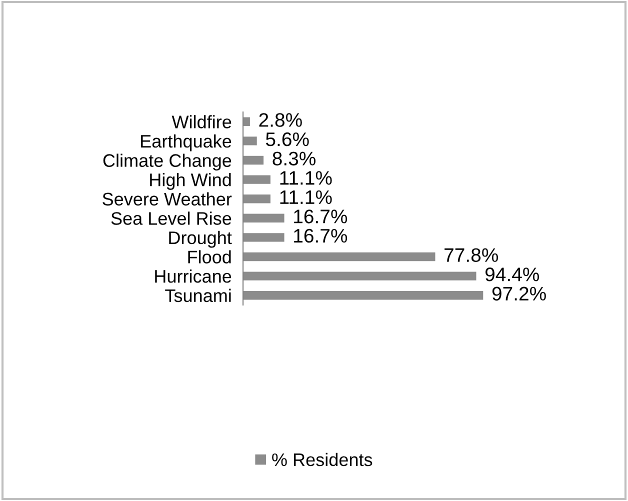 The width and height of the screenshot is (628, 501). Describe the element at coordinates (471, 255) in the screenshot. I see `data-label: 77.8%` at that location.